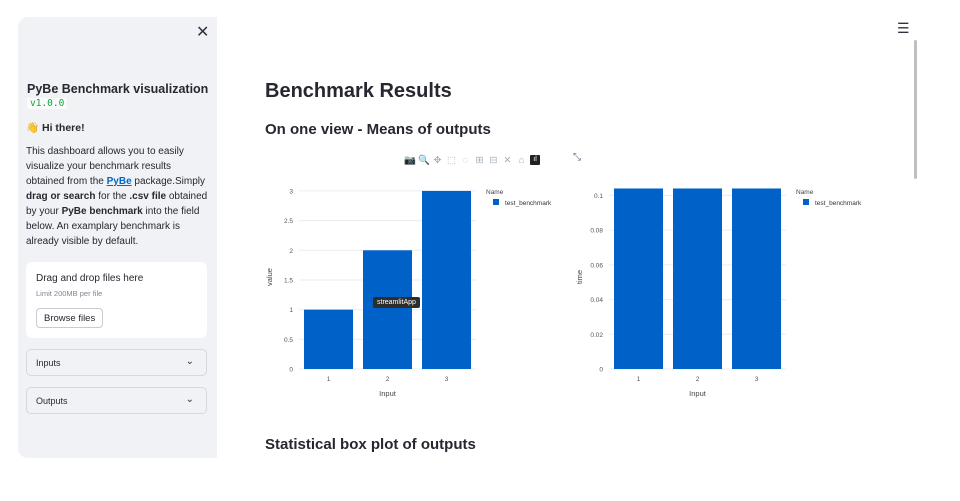 The width and height of the screenshot is (960, 501). What do you see at coordinates (116, 362) in the screenshot?
I see `inputs-expander: Inputs ⌄` at bounding box center [116, 362].